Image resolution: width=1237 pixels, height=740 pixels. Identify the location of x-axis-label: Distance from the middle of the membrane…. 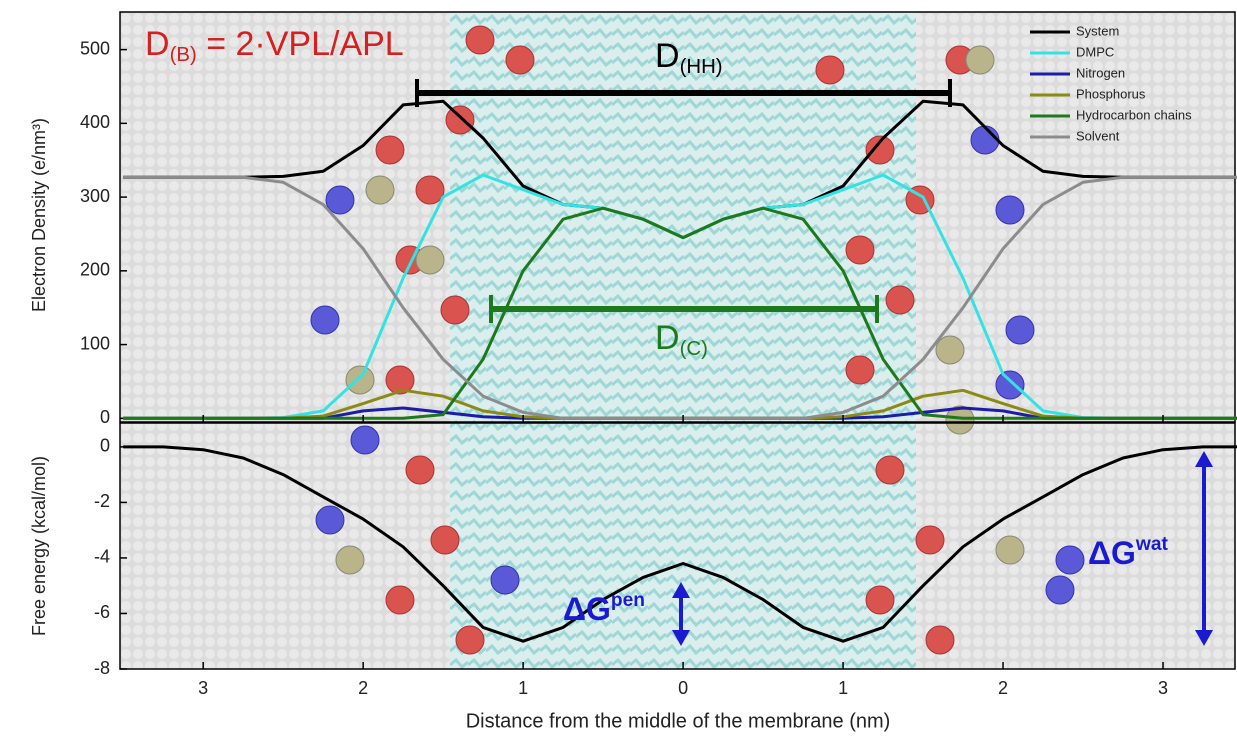
(678, 721).